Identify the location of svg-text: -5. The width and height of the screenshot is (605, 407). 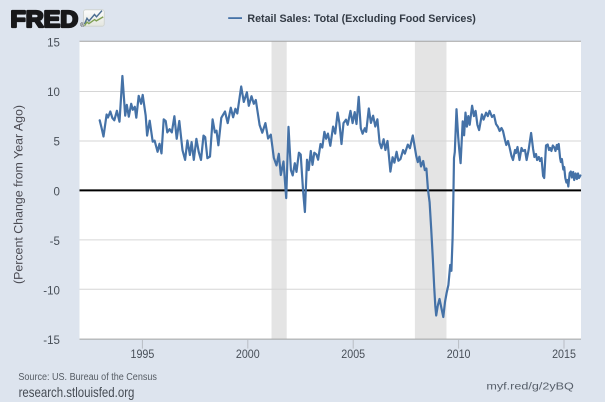
(55, 242).